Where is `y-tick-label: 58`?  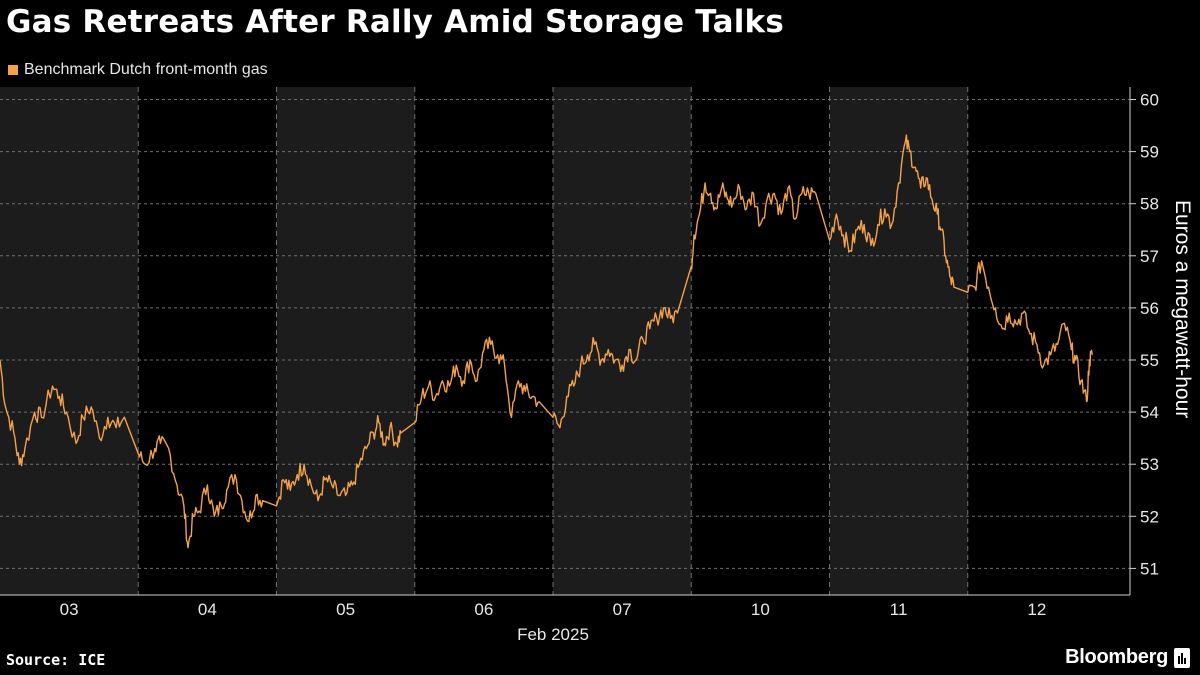
y-tick-label: 58 is located at coordinates (1149, 204).